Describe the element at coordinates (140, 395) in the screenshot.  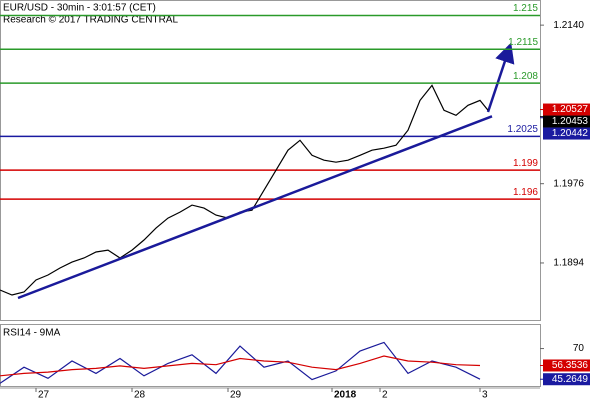
I see `x-tick-label: 28` at that location.